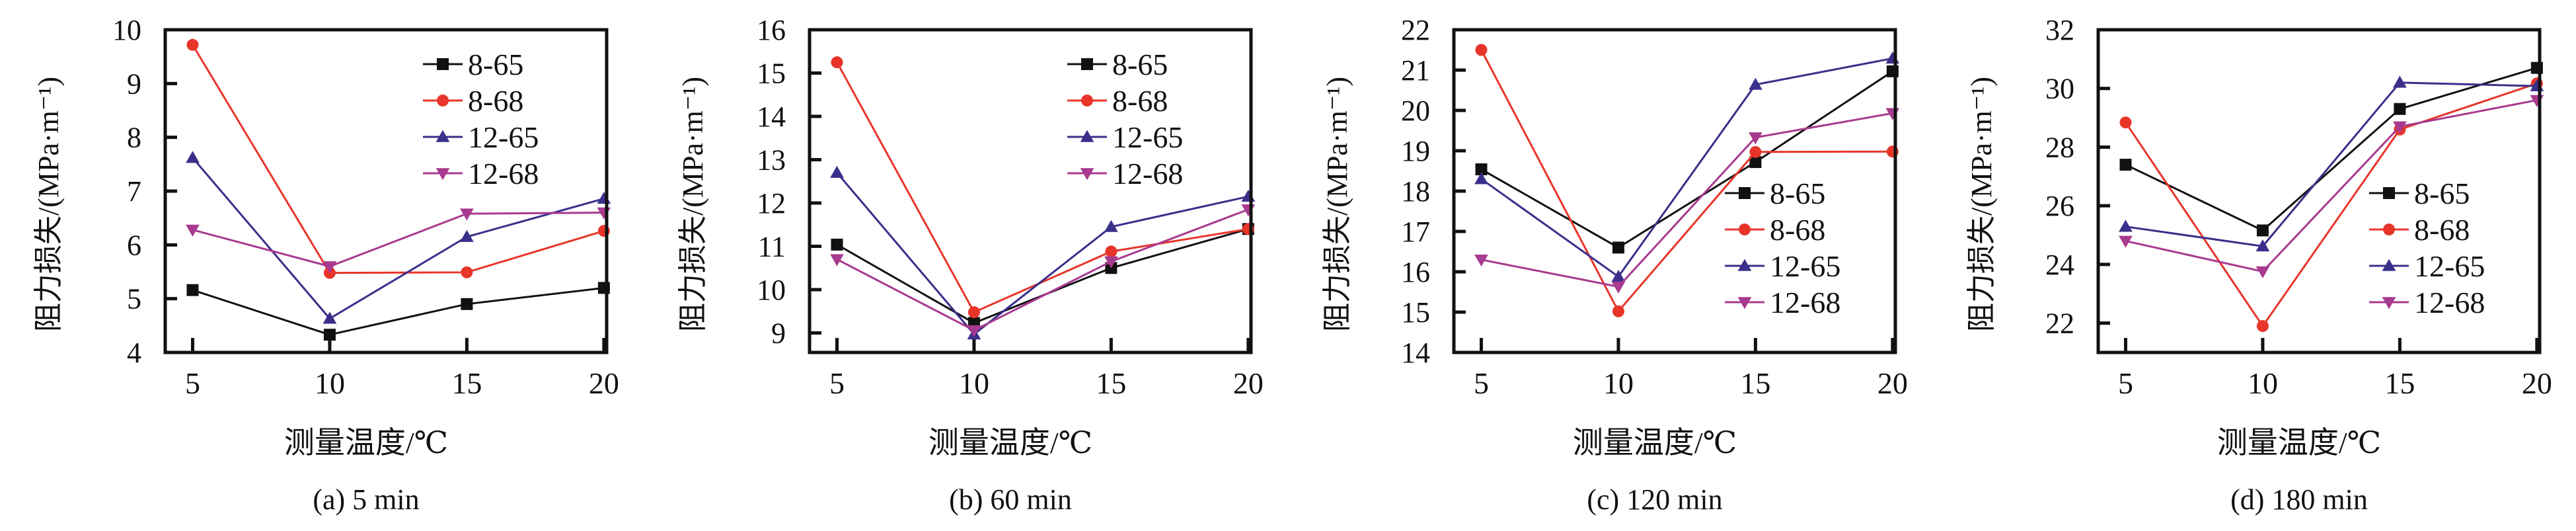 This screenshot has height=531, width=2576. I want to click on y-tick-label: 28, so click(2059, 147).